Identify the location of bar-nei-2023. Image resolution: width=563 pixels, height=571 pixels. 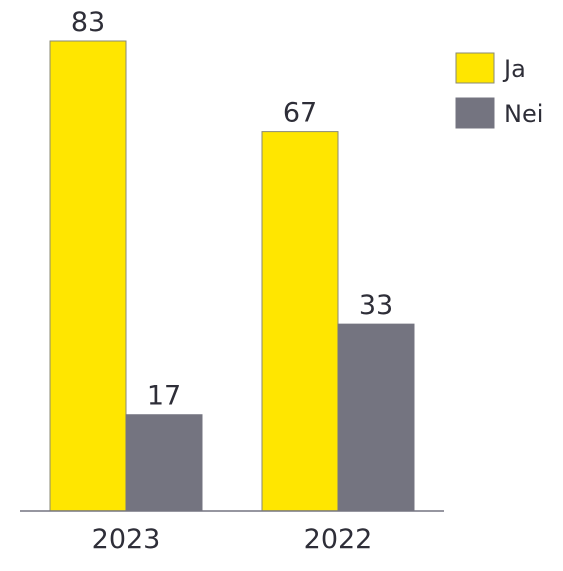
(164, 463).